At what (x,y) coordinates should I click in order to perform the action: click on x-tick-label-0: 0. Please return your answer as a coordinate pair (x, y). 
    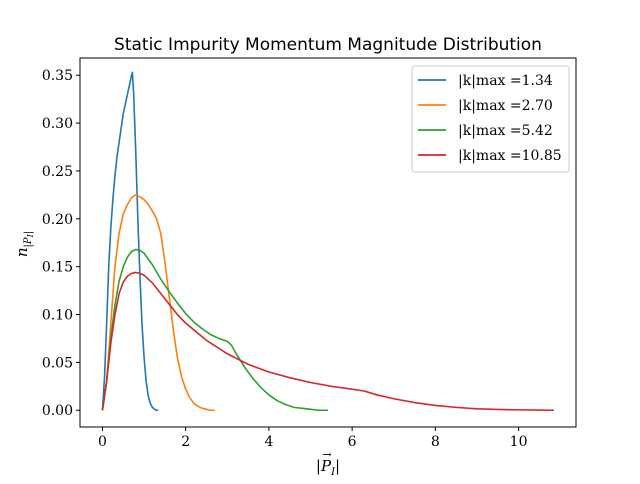
    Looking at the image, I should click on (102, 442).